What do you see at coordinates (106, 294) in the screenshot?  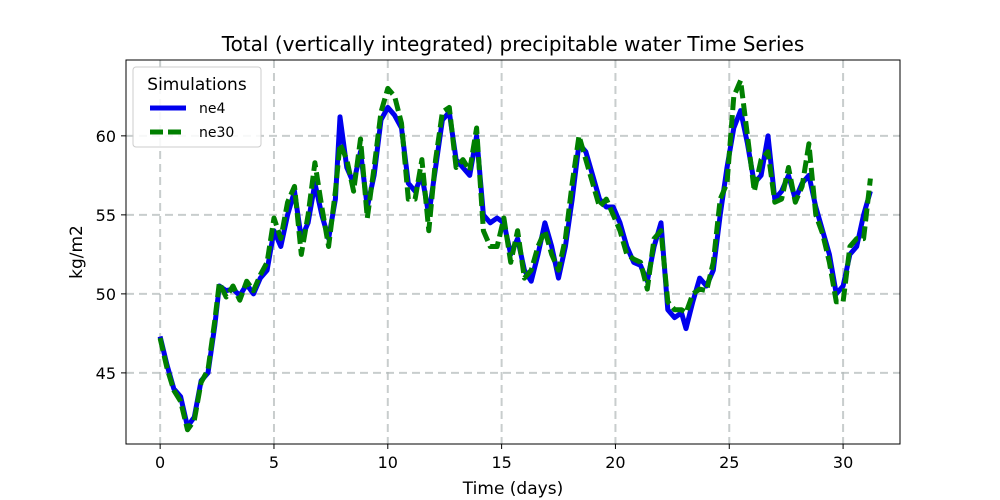 I see `y-tick-label: 50` at bounding box center [106, 294].